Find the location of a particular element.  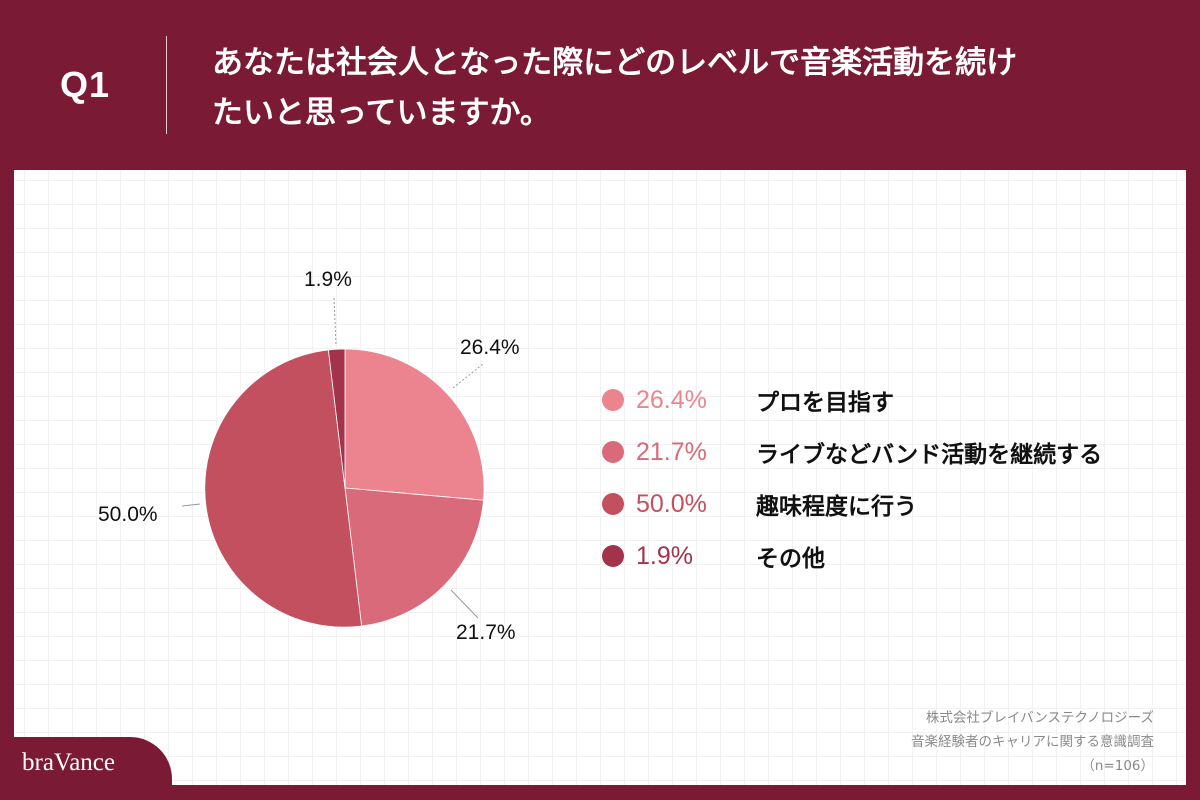

leader-line-band is located at coordinates (464, 604).